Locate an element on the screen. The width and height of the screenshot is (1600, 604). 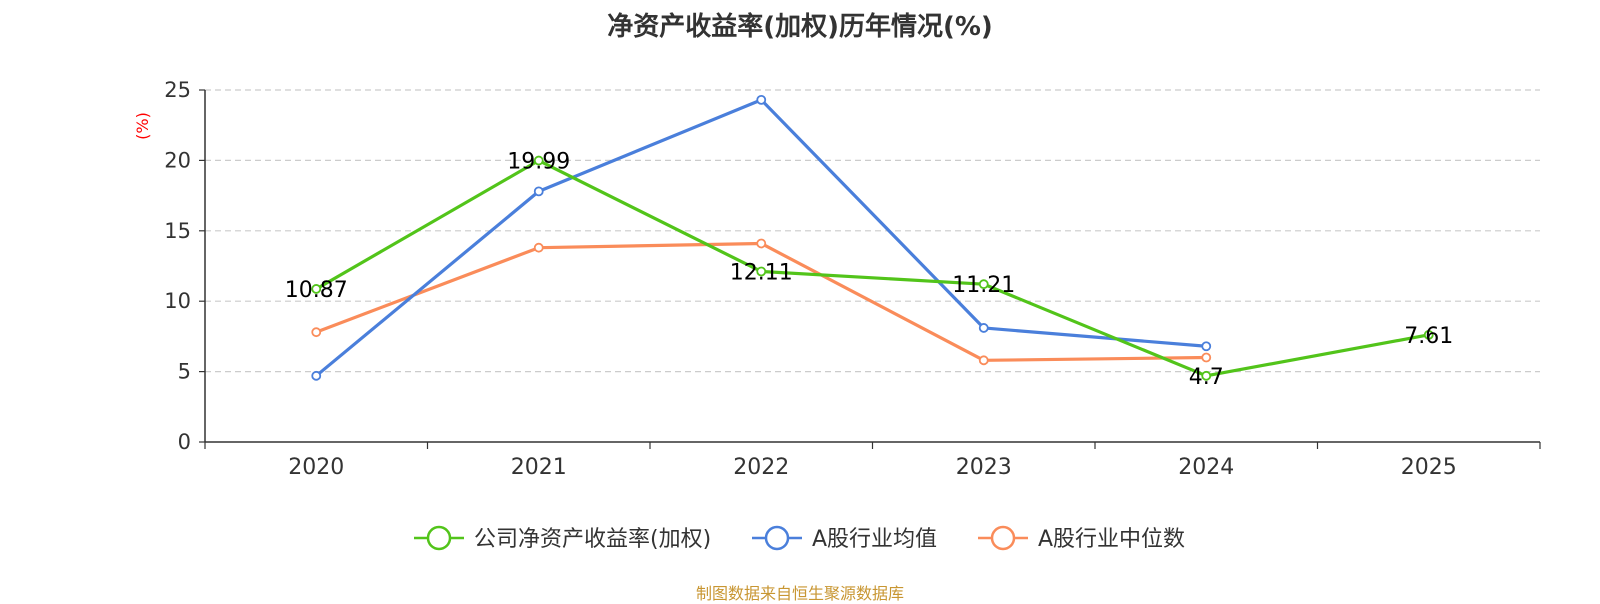
x-tick-label-2021: 2021 is located at coordinates (539, 467).